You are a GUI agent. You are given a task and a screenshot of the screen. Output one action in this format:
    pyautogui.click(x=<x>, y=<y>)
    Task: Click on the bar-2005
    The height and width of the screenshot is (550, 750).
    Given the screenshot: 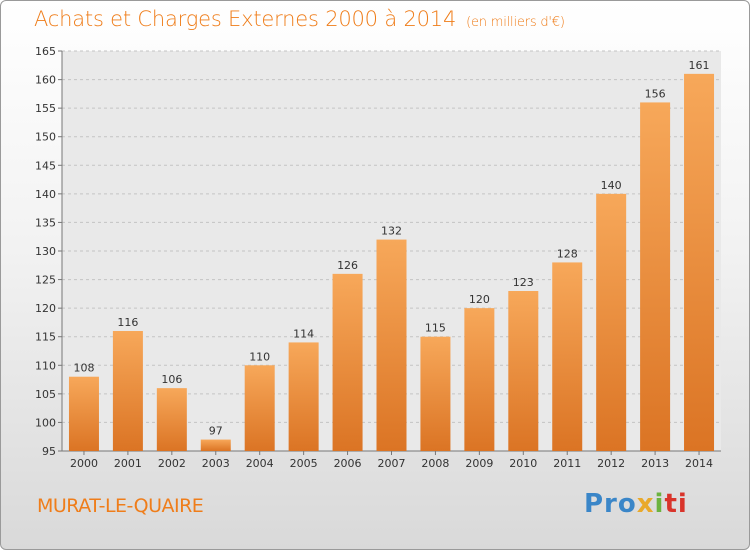 What is the action you would take?
    pyautogui.click(x=303, y=396)
    